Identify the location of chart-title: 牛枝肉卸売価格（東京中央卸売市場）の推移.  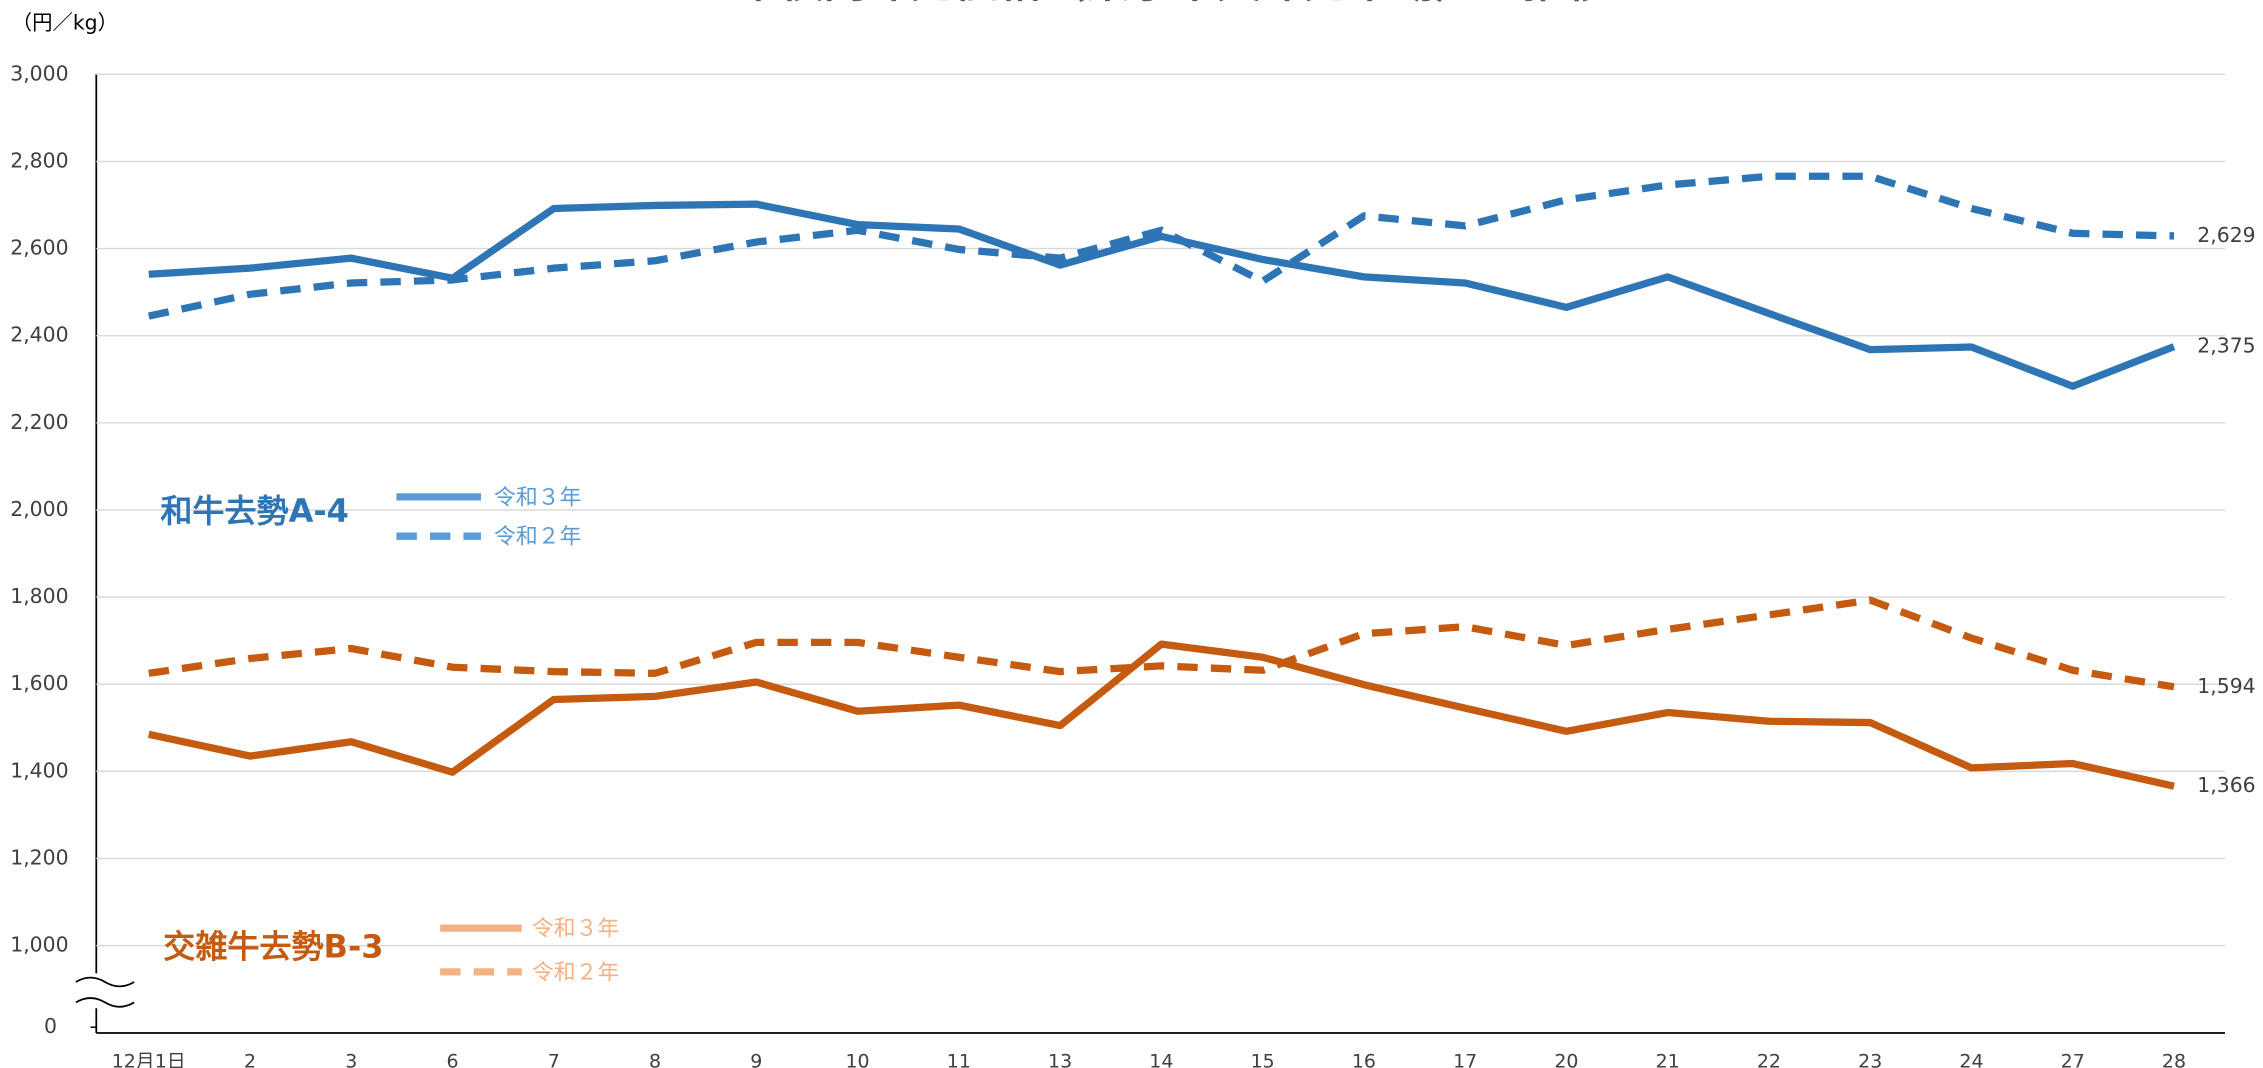
(1173, 4).